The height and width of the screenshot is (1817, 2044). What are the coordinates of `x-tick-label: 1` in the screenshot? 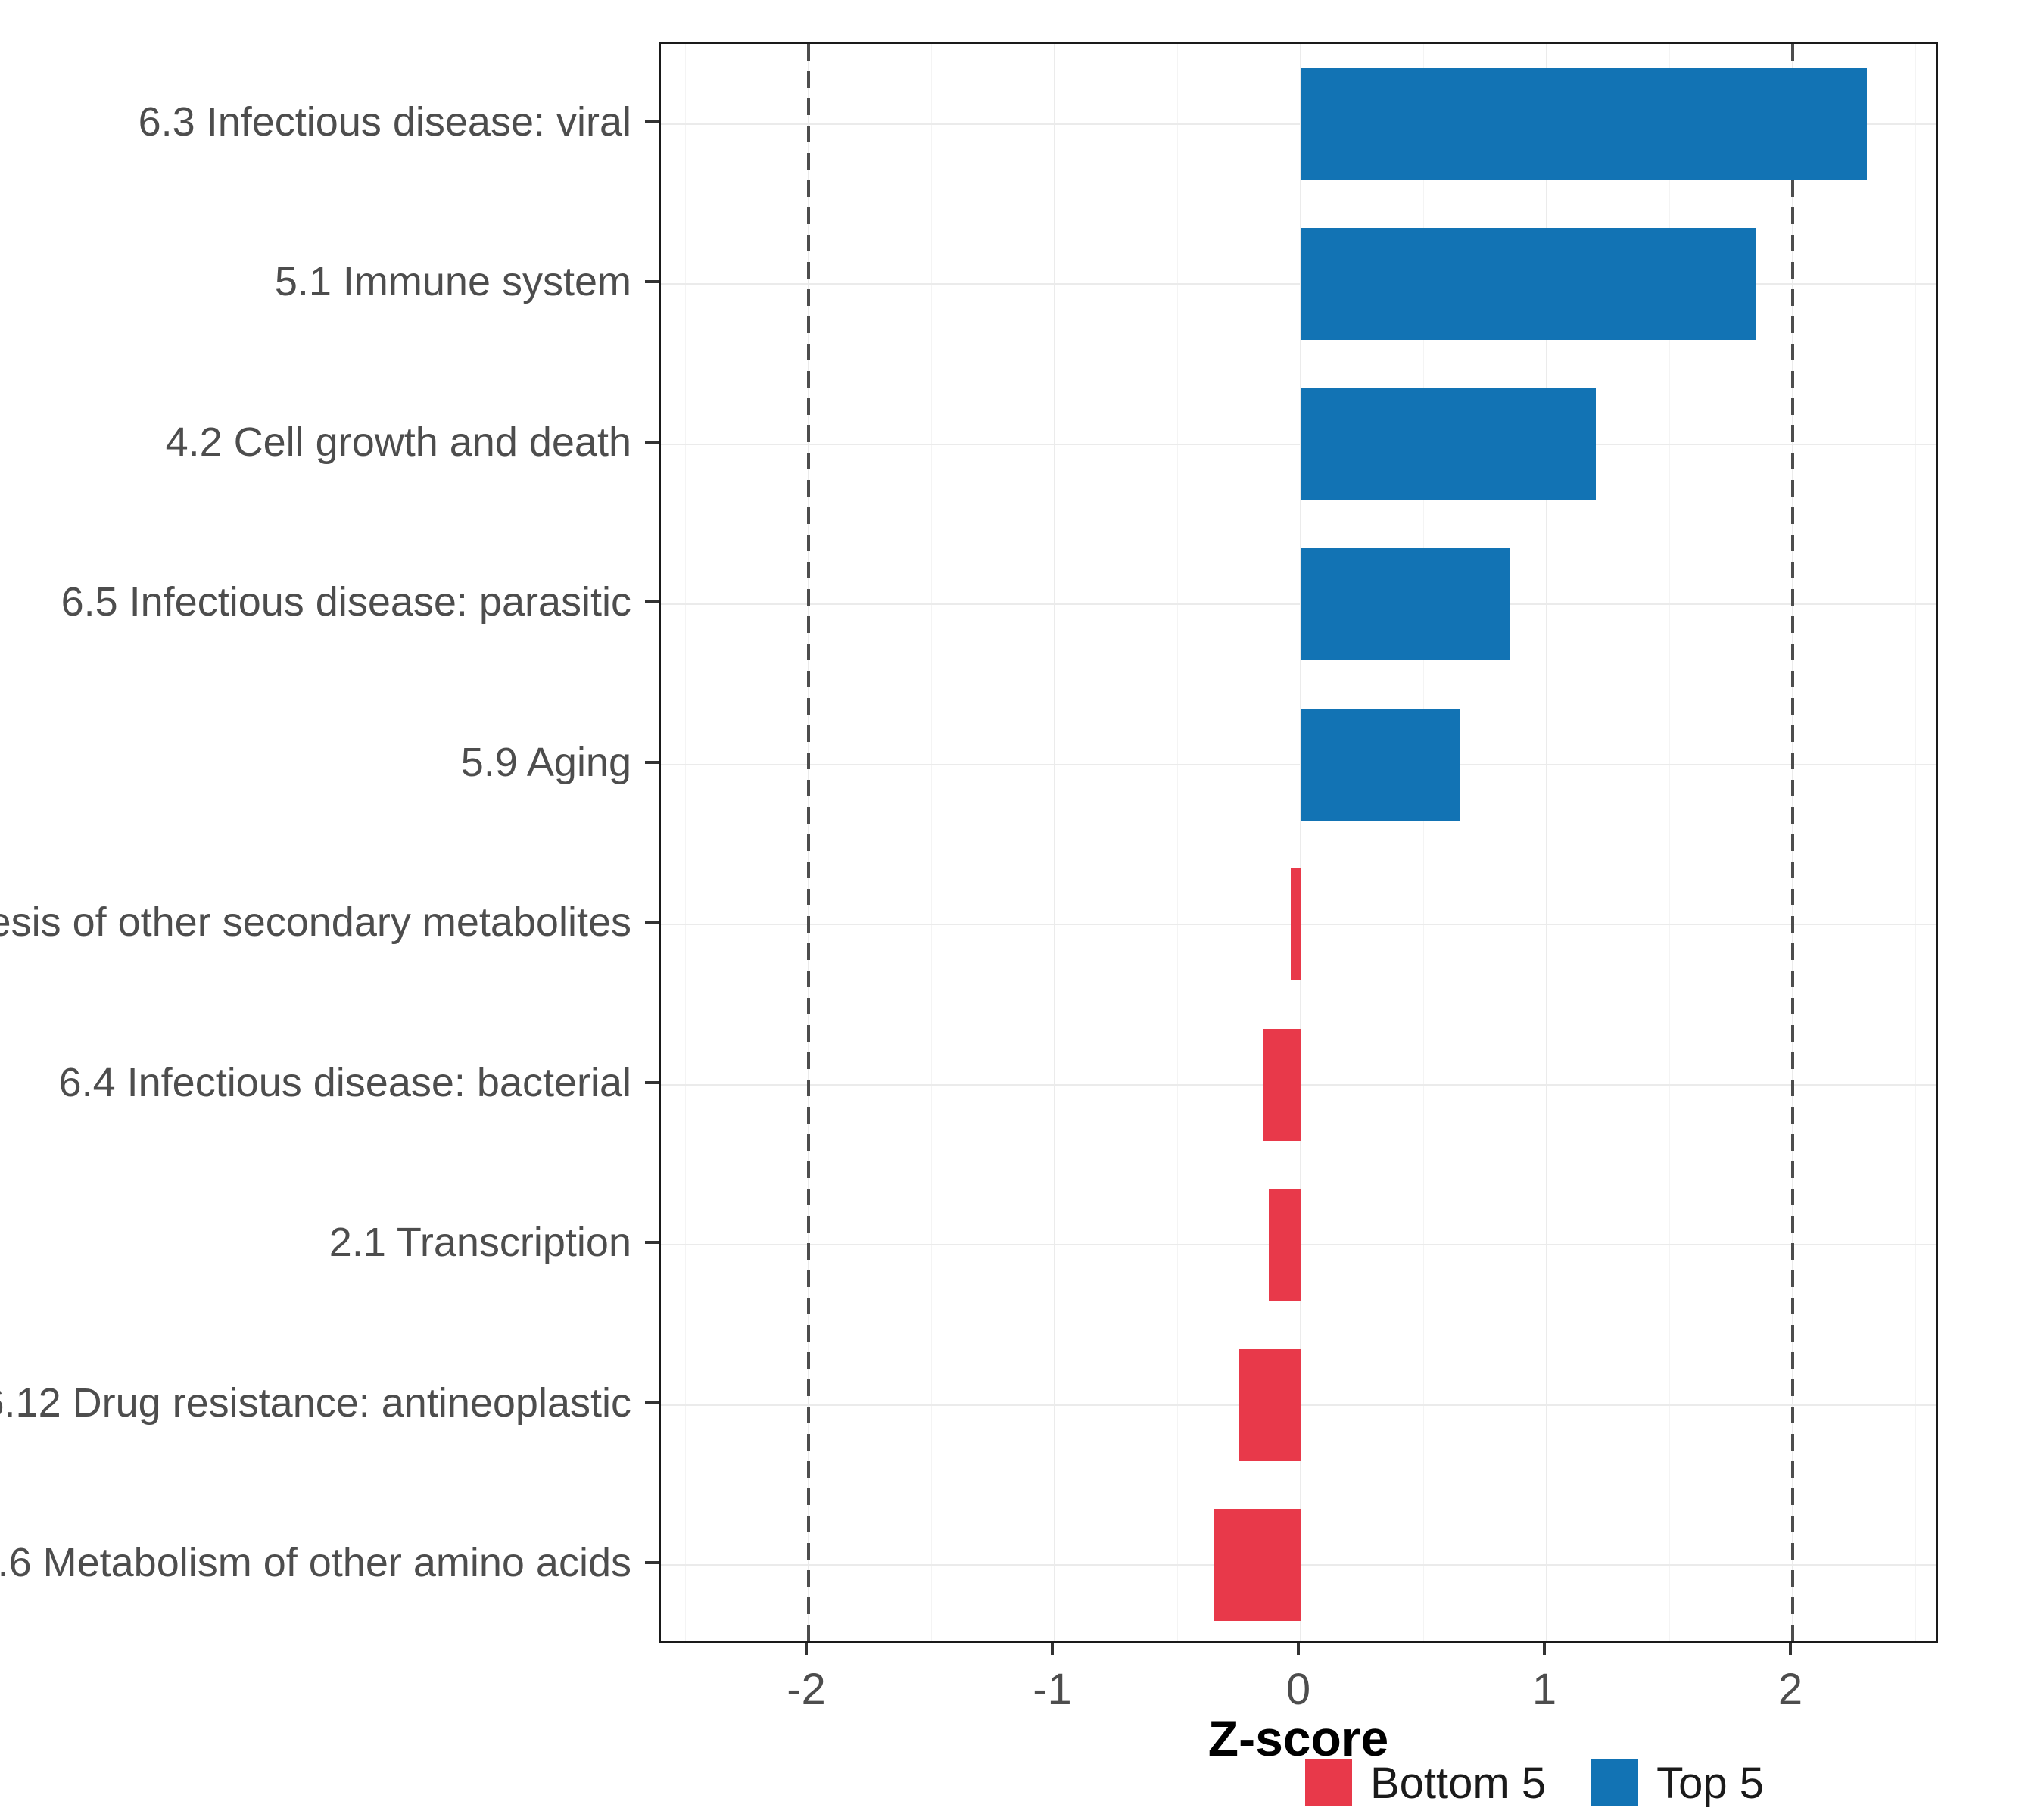 It's located at (1544, 1689).